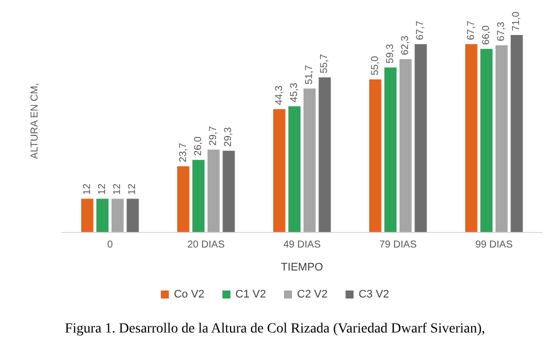  I want to click on x-tick-label: 20 DIAS, so click(206, 245).